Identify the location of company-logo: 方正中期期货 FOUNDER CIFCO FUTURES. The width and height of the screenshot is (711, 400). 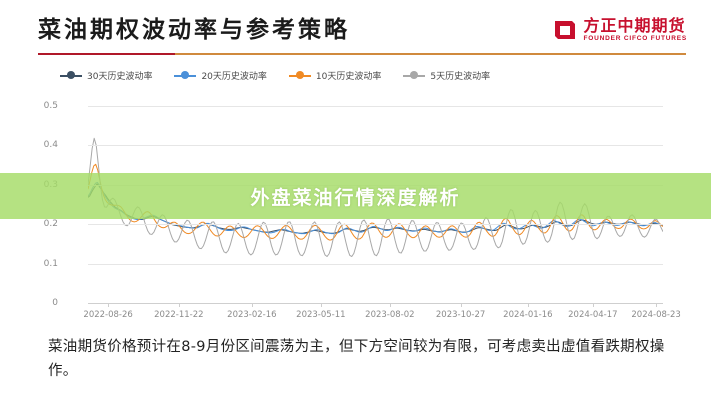
(619, 30).